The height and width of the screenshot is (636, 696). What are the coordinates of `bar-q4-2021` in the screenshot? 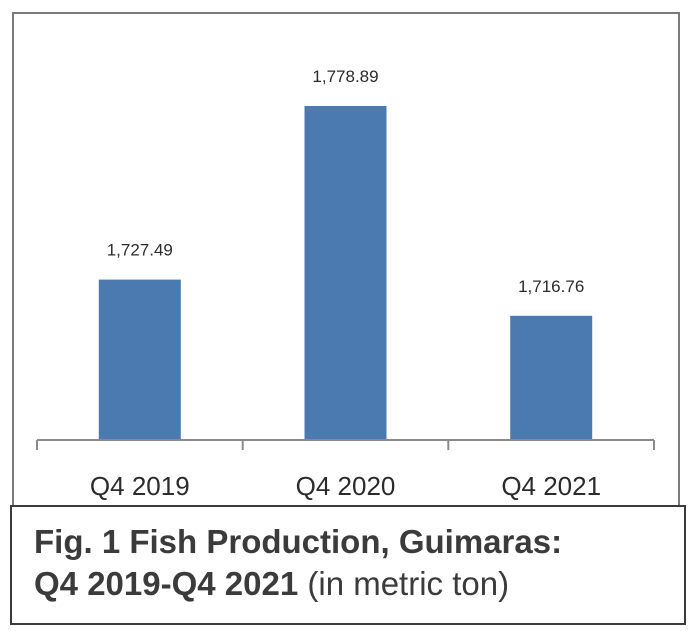 It's located at (551, 377).